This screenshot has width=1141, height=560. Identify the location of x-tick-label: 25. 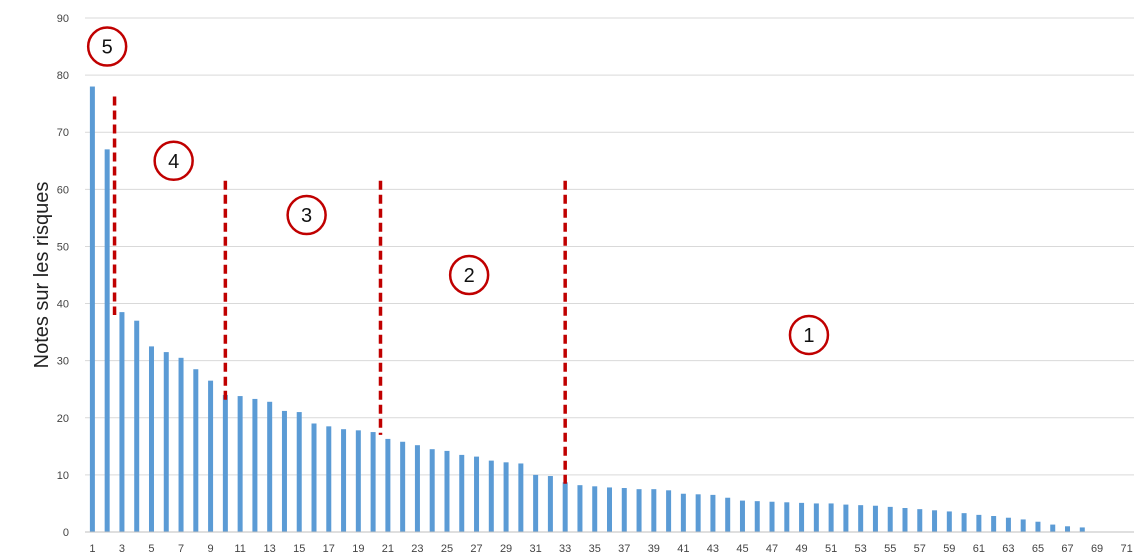
(447, 549).